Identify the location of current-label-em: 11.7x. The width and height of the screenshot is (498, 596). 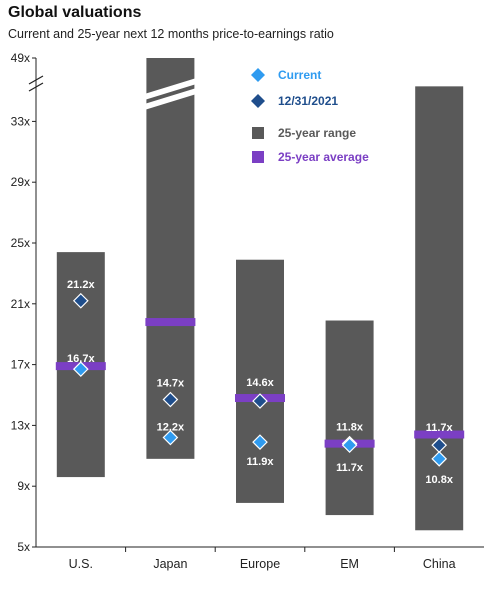
(350, 468).